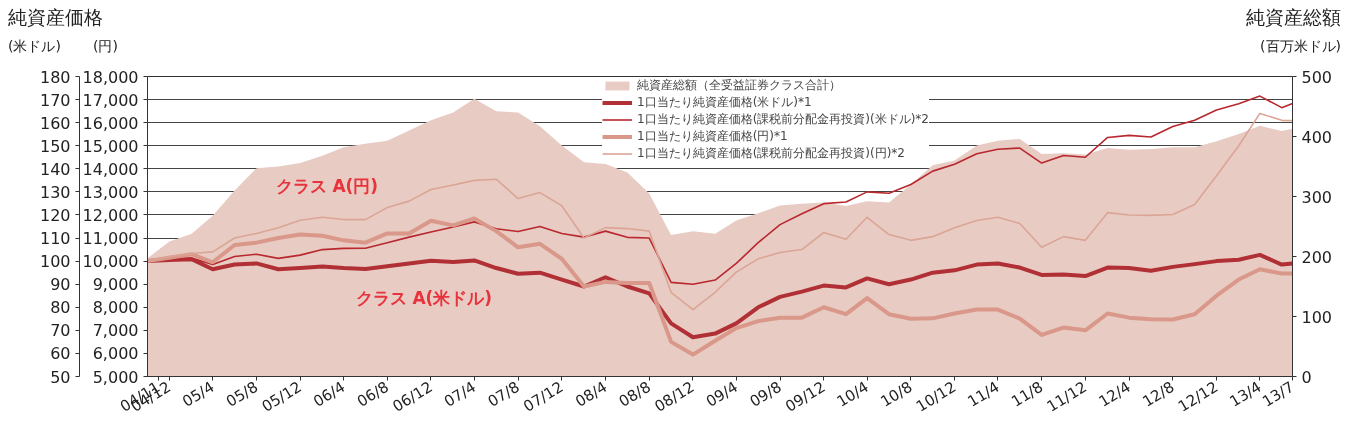 The image size is (1349, 426). I want to click on legend-label: 1口当たり純資産価格(課税前分配金再投資)(円)*2, so click(771, 153).